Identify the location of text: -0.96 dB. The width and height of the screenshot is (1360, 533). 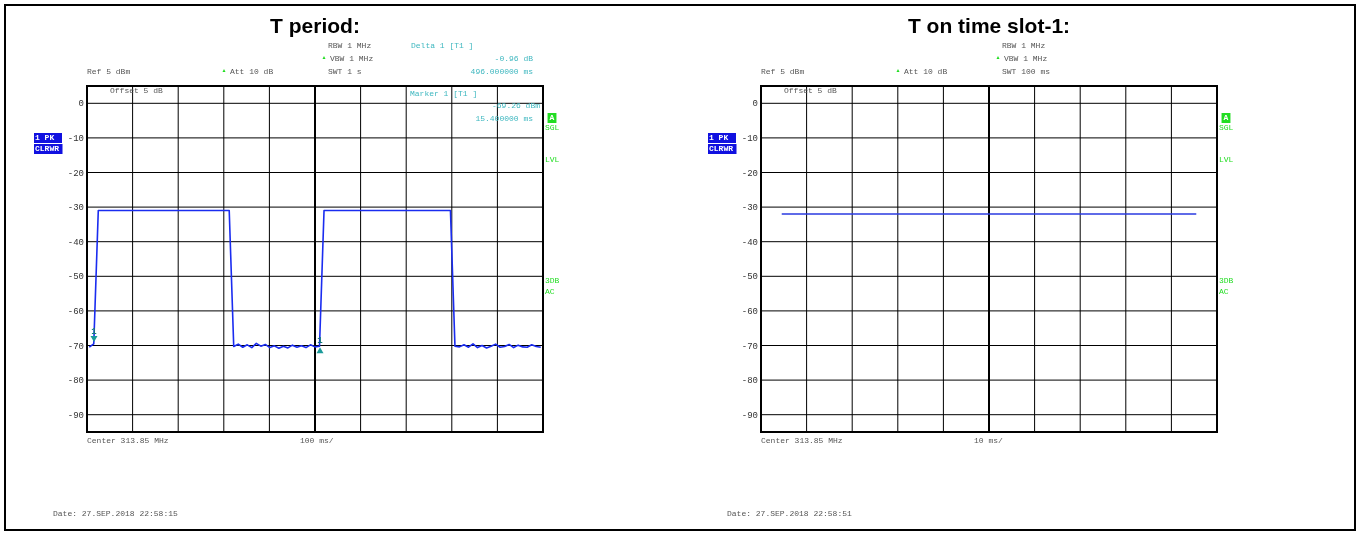
(514, 58).